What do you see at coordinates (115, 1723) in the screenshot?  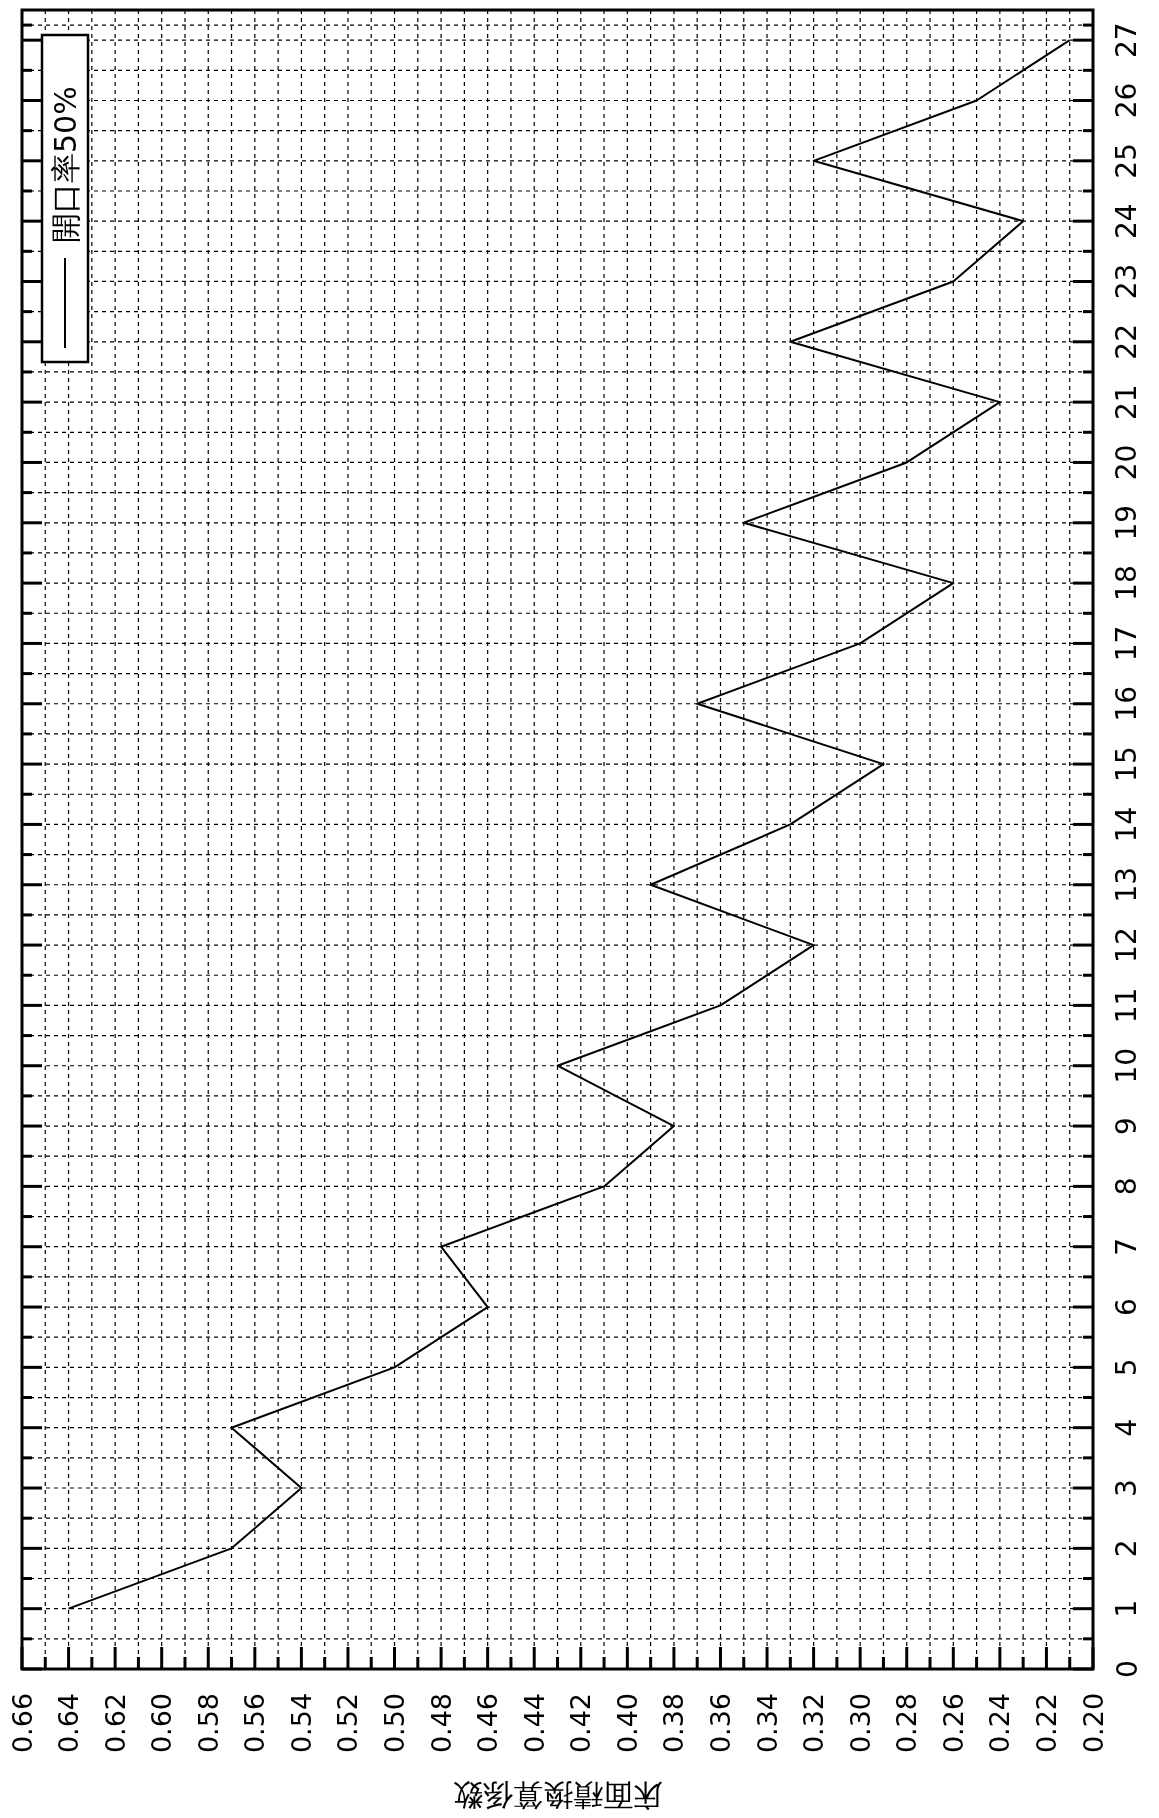 I see `x-tick-label: 0.62` at bounding box center [115, 1723].